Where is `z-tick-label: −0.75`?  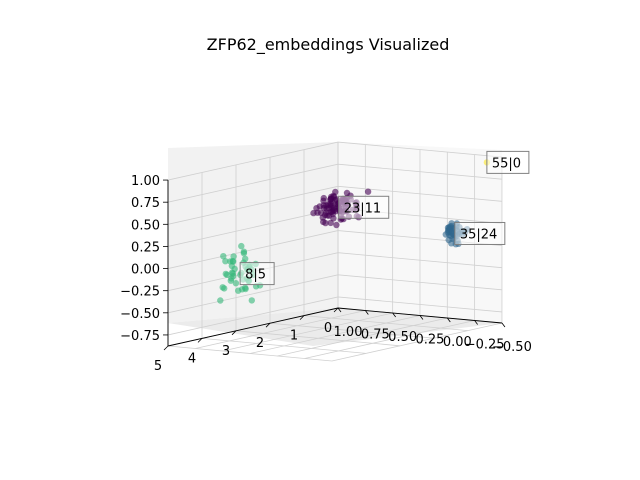 z-tick-label: −0.75 is located at coordinates (140, 336).